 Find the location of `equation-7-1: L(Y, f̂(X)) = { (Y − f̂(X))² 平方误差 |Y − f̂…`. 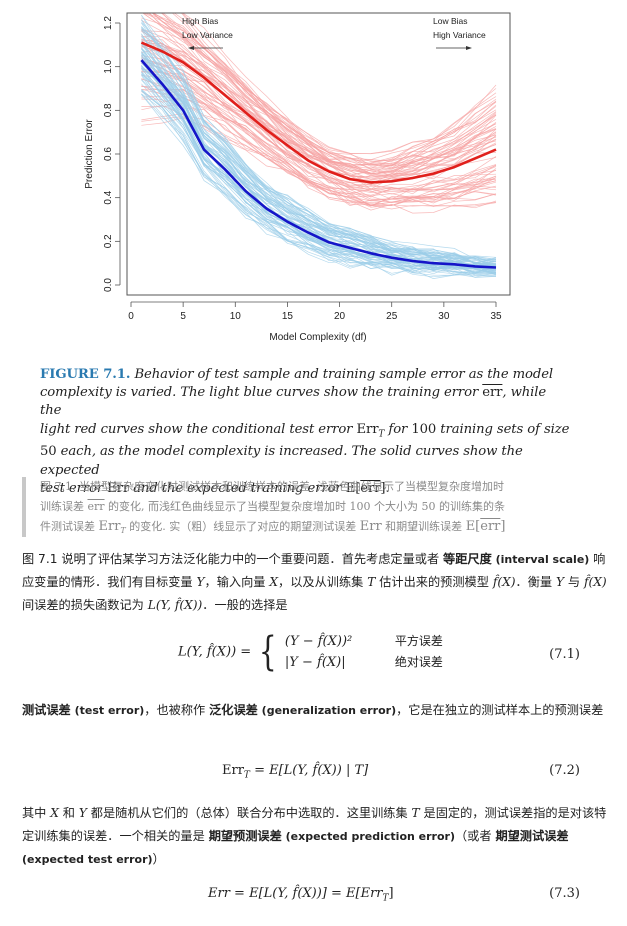

equation-7-1: L(Y, f̂(X)) = { (Y − f̂(X))² 平方误差 |Y − f̂… is located at coordinates (379, 652).